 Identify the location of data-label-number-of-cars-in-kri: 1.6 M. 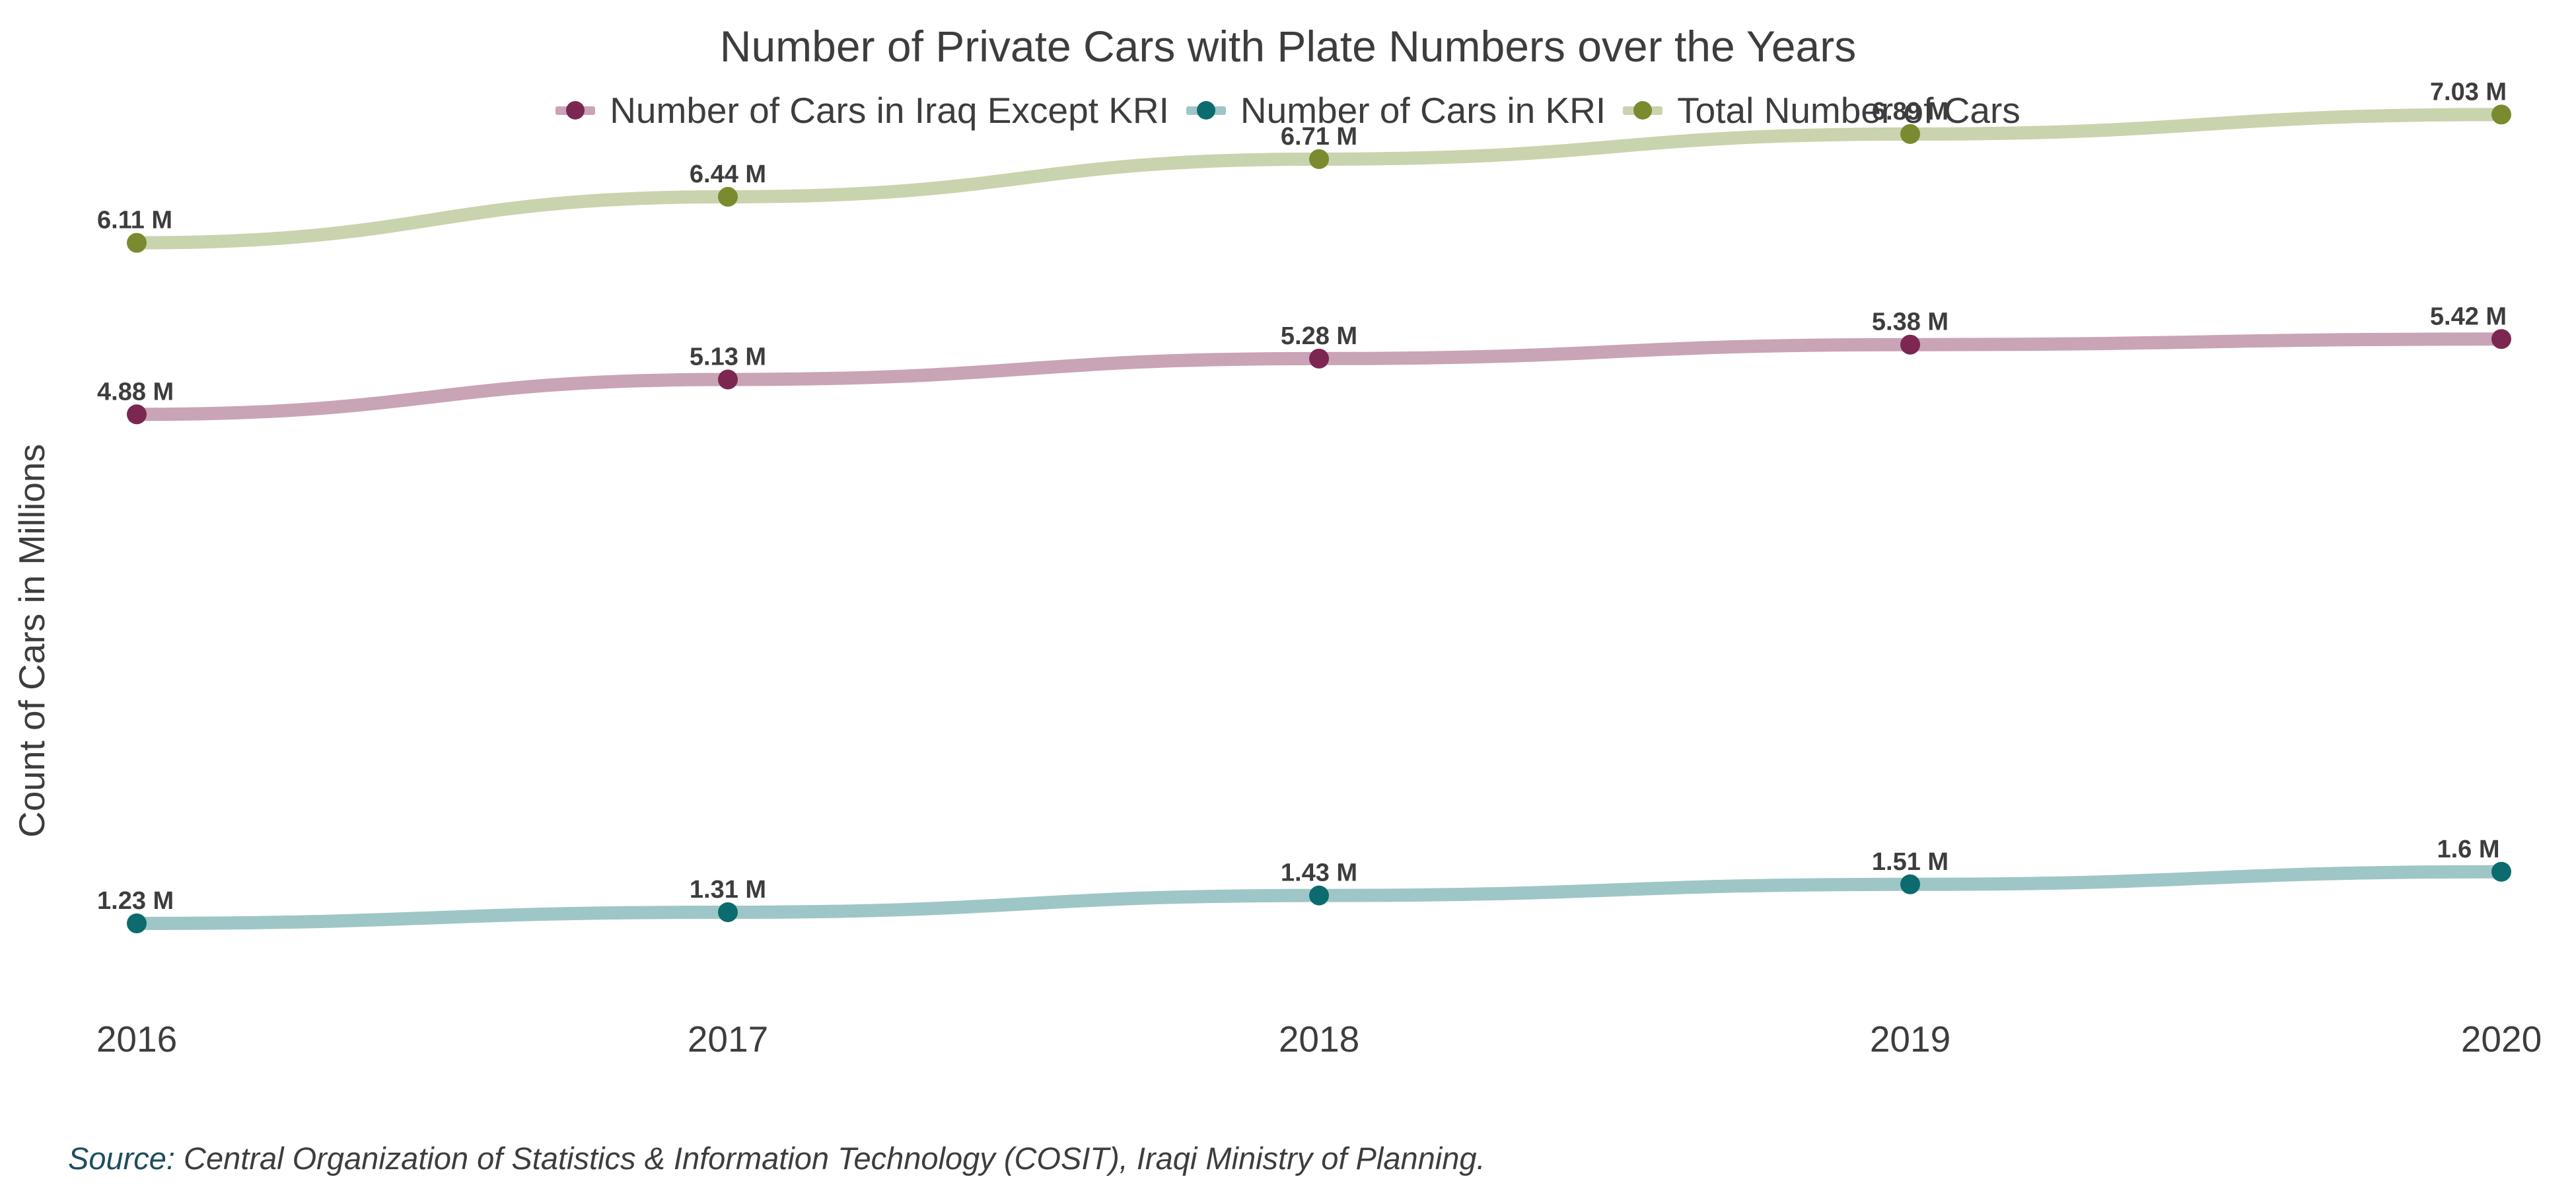
(2468, 849).